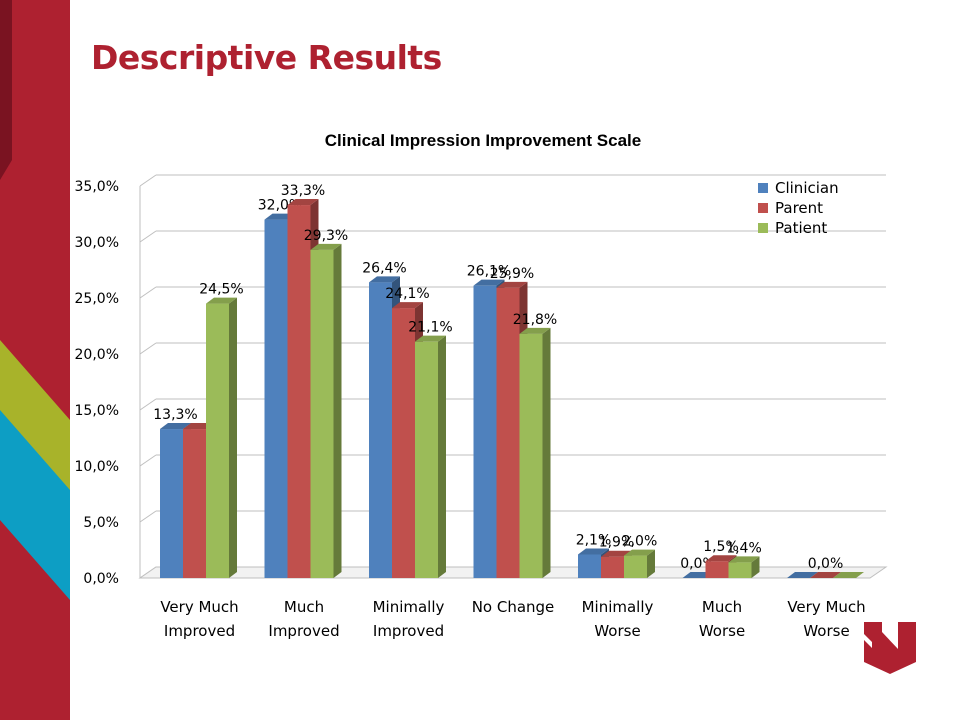  I want to click on legend-label: Clinician, so click(807, 188).